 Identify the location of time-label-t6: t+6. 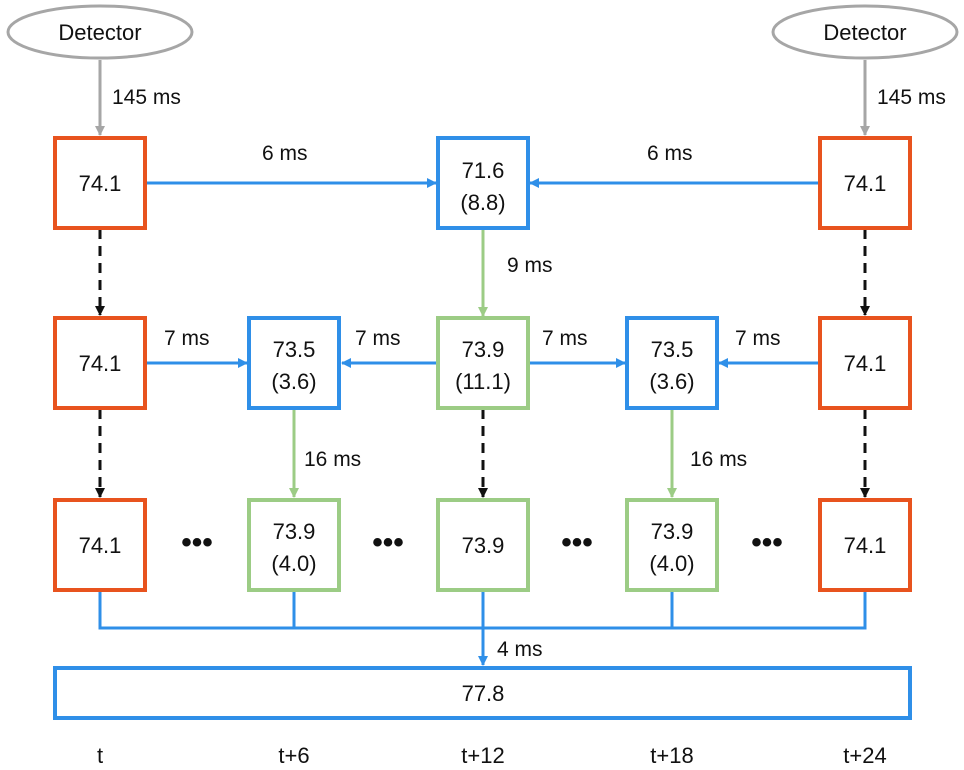
(293, 755).